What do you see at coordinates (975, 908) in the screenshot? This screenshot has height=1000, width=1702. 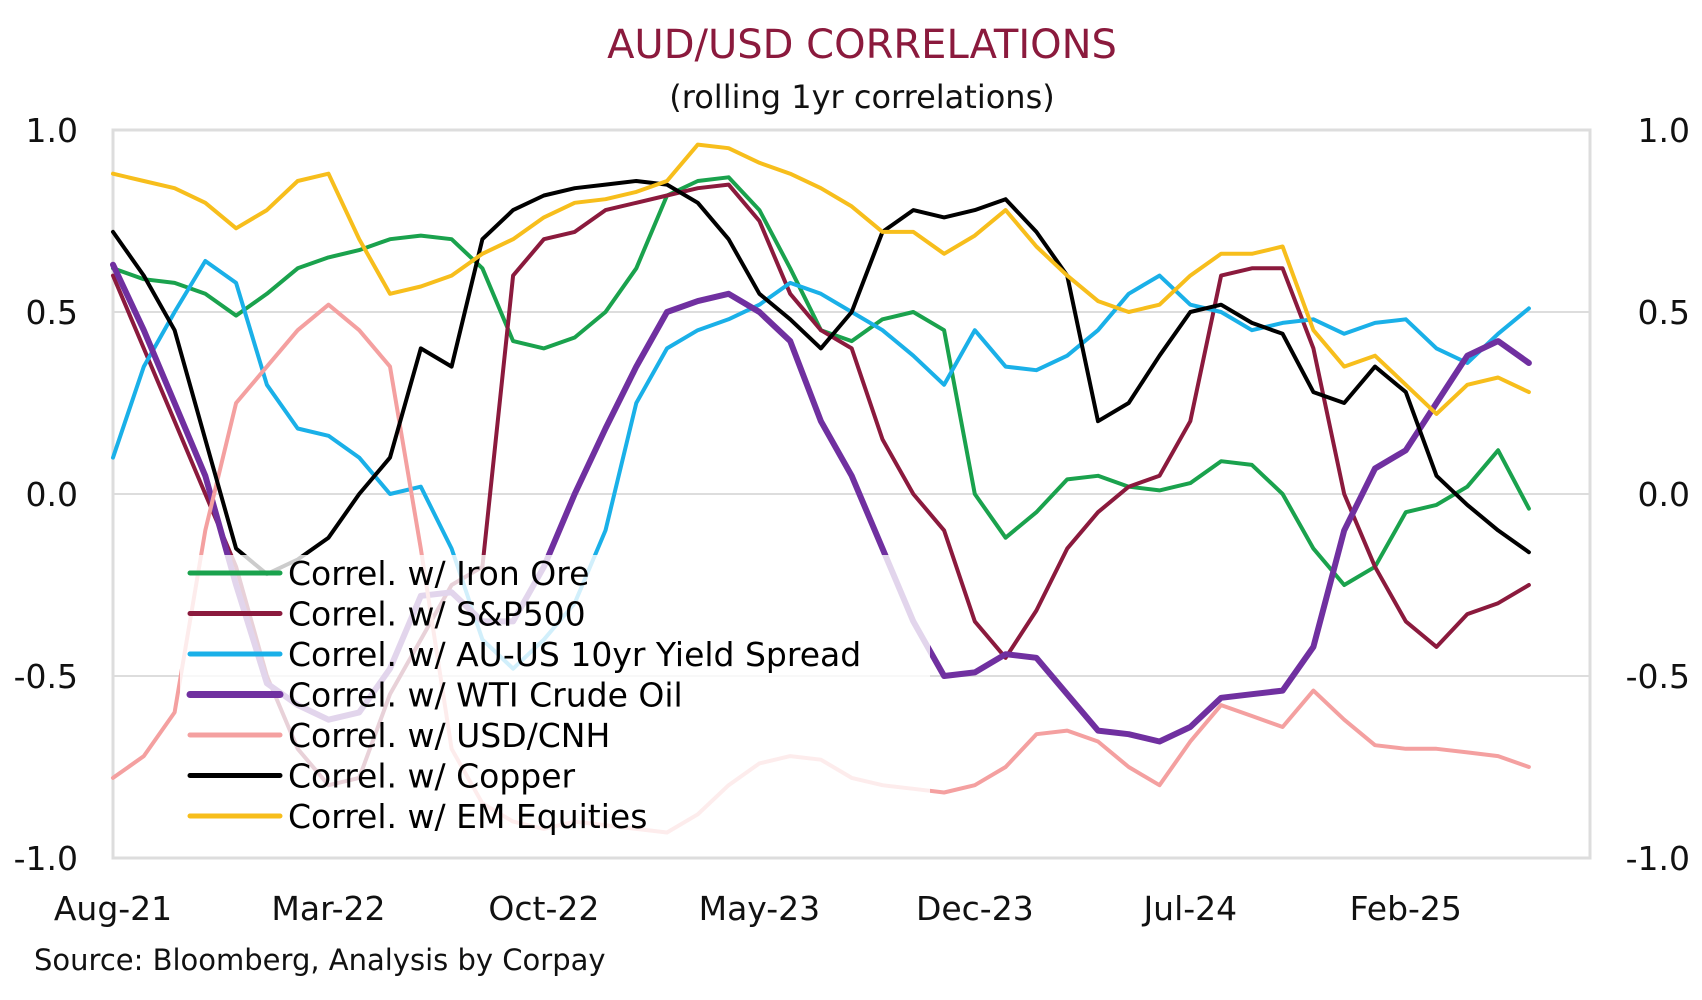 I see `x-tick-label: Dec-23` at bounding box center [975, 908].